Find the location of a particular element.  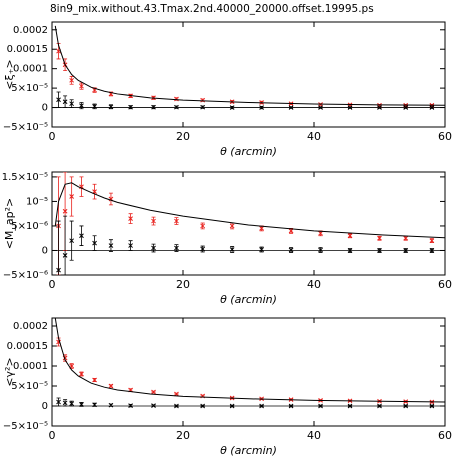

y-tick-label: −5×10⁻⁵ is located at coordinates (25, 426).